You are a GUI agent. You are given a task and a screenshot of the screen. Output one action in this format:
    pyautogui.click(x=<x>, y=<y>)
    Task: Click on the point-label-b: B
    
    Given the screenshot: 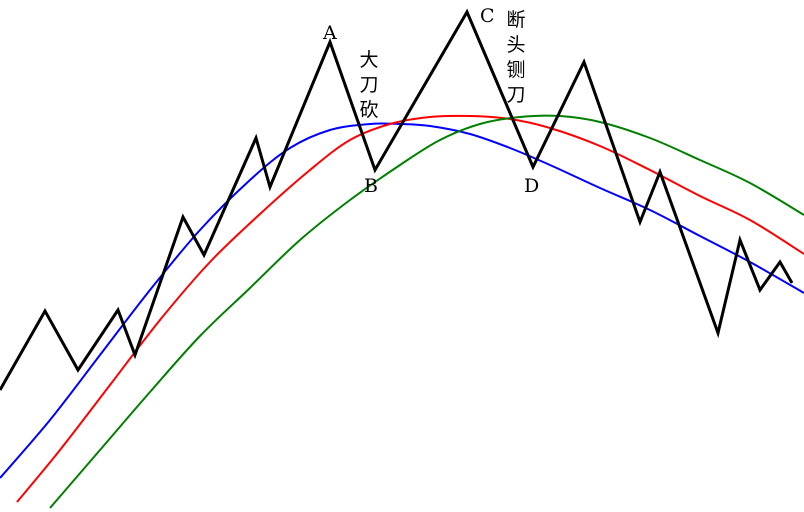 What is the action you would take?
    pyautogui.click(x=371, y=186)
    